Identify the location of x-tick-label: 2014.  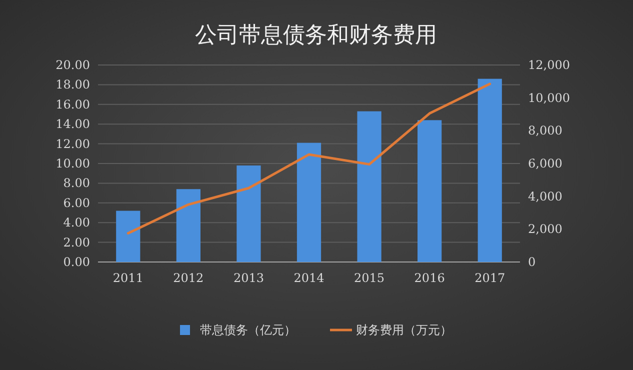
(309, 278).